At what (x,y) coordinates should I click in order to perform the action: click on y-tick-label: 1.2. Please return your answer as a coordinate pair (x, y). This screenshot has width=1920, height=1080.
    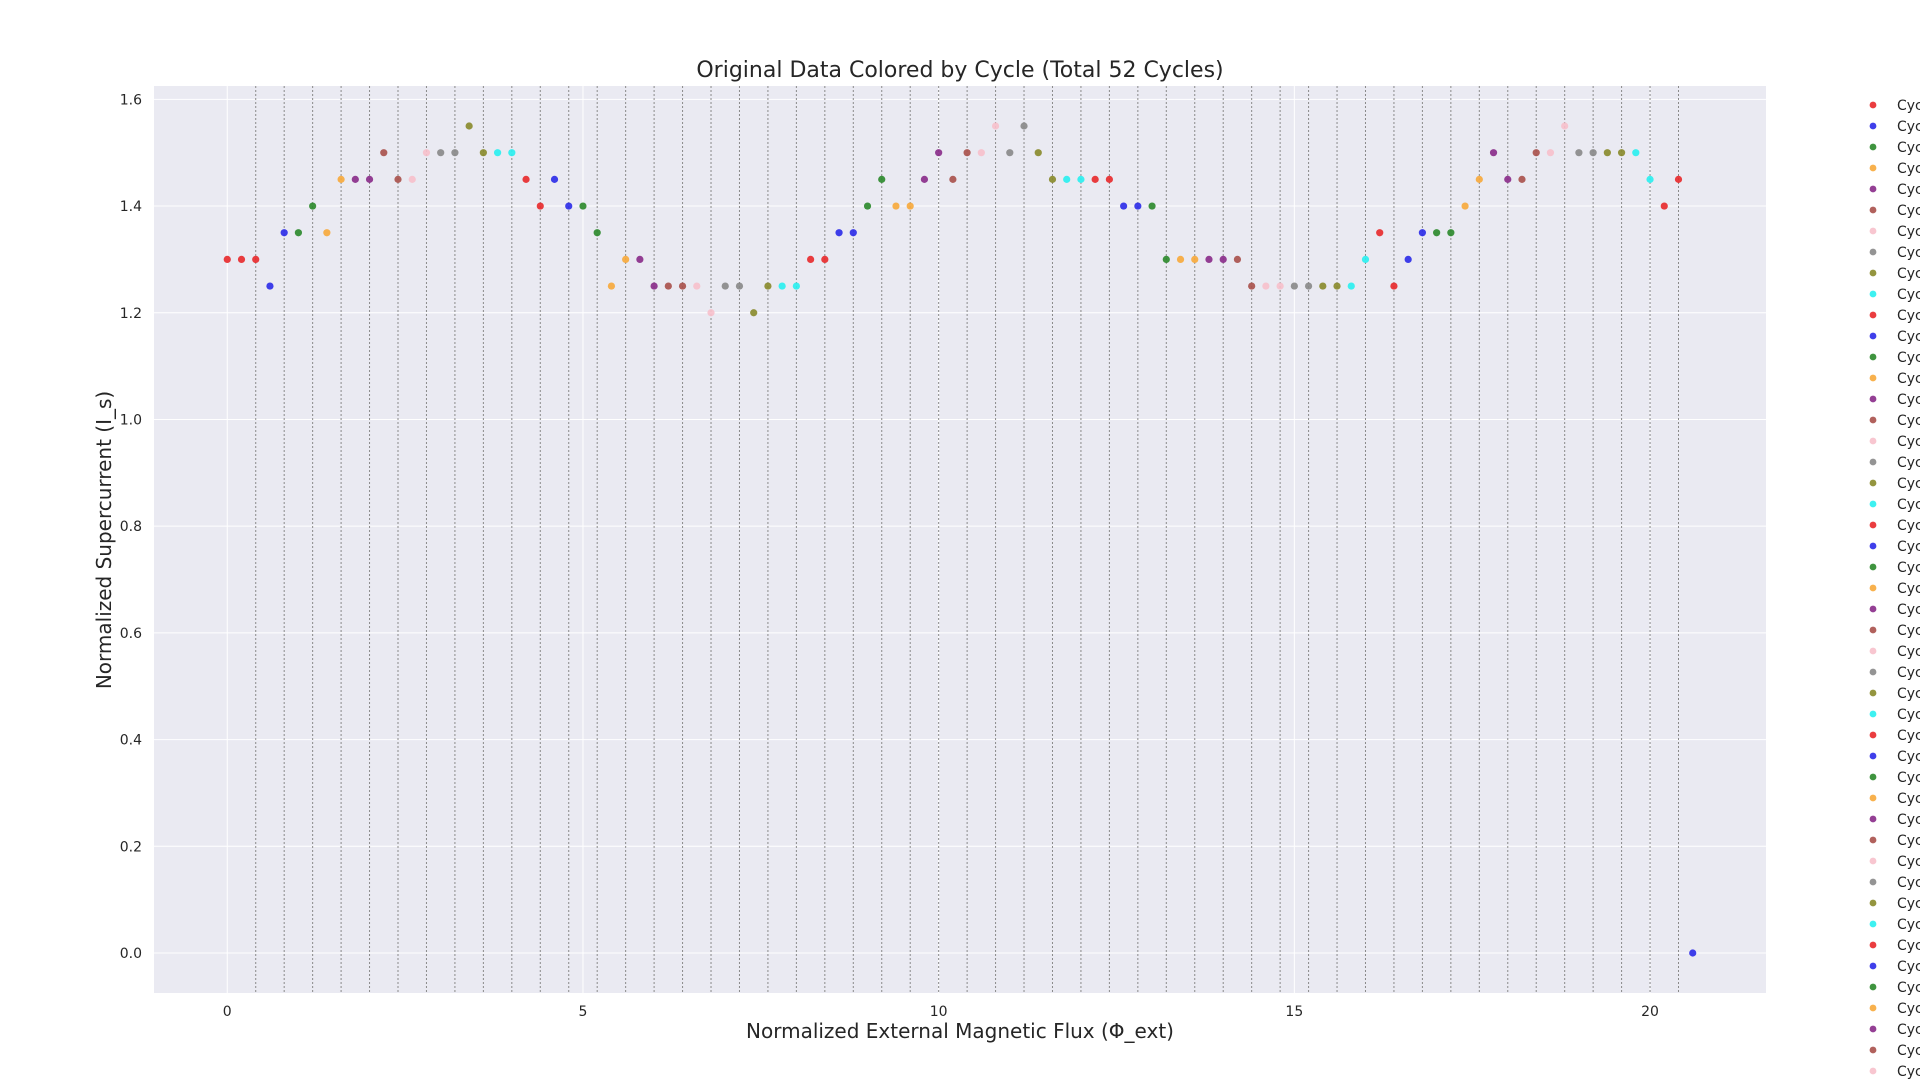
    Looking at the image, I should click on (131, 314).